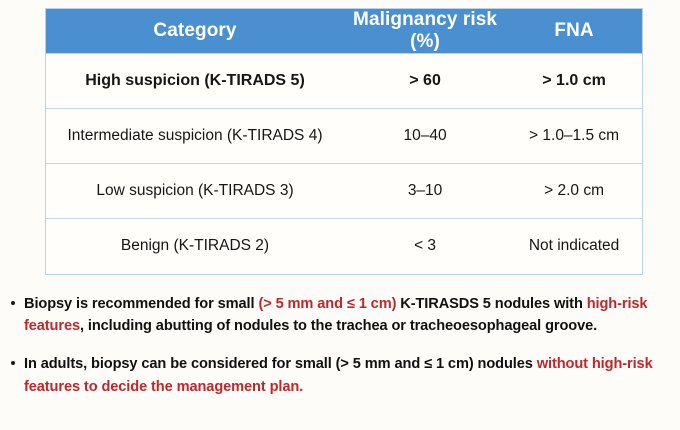  I want to click on table-header: Category Malignancy risk (%) FNA, so click(344, 31).